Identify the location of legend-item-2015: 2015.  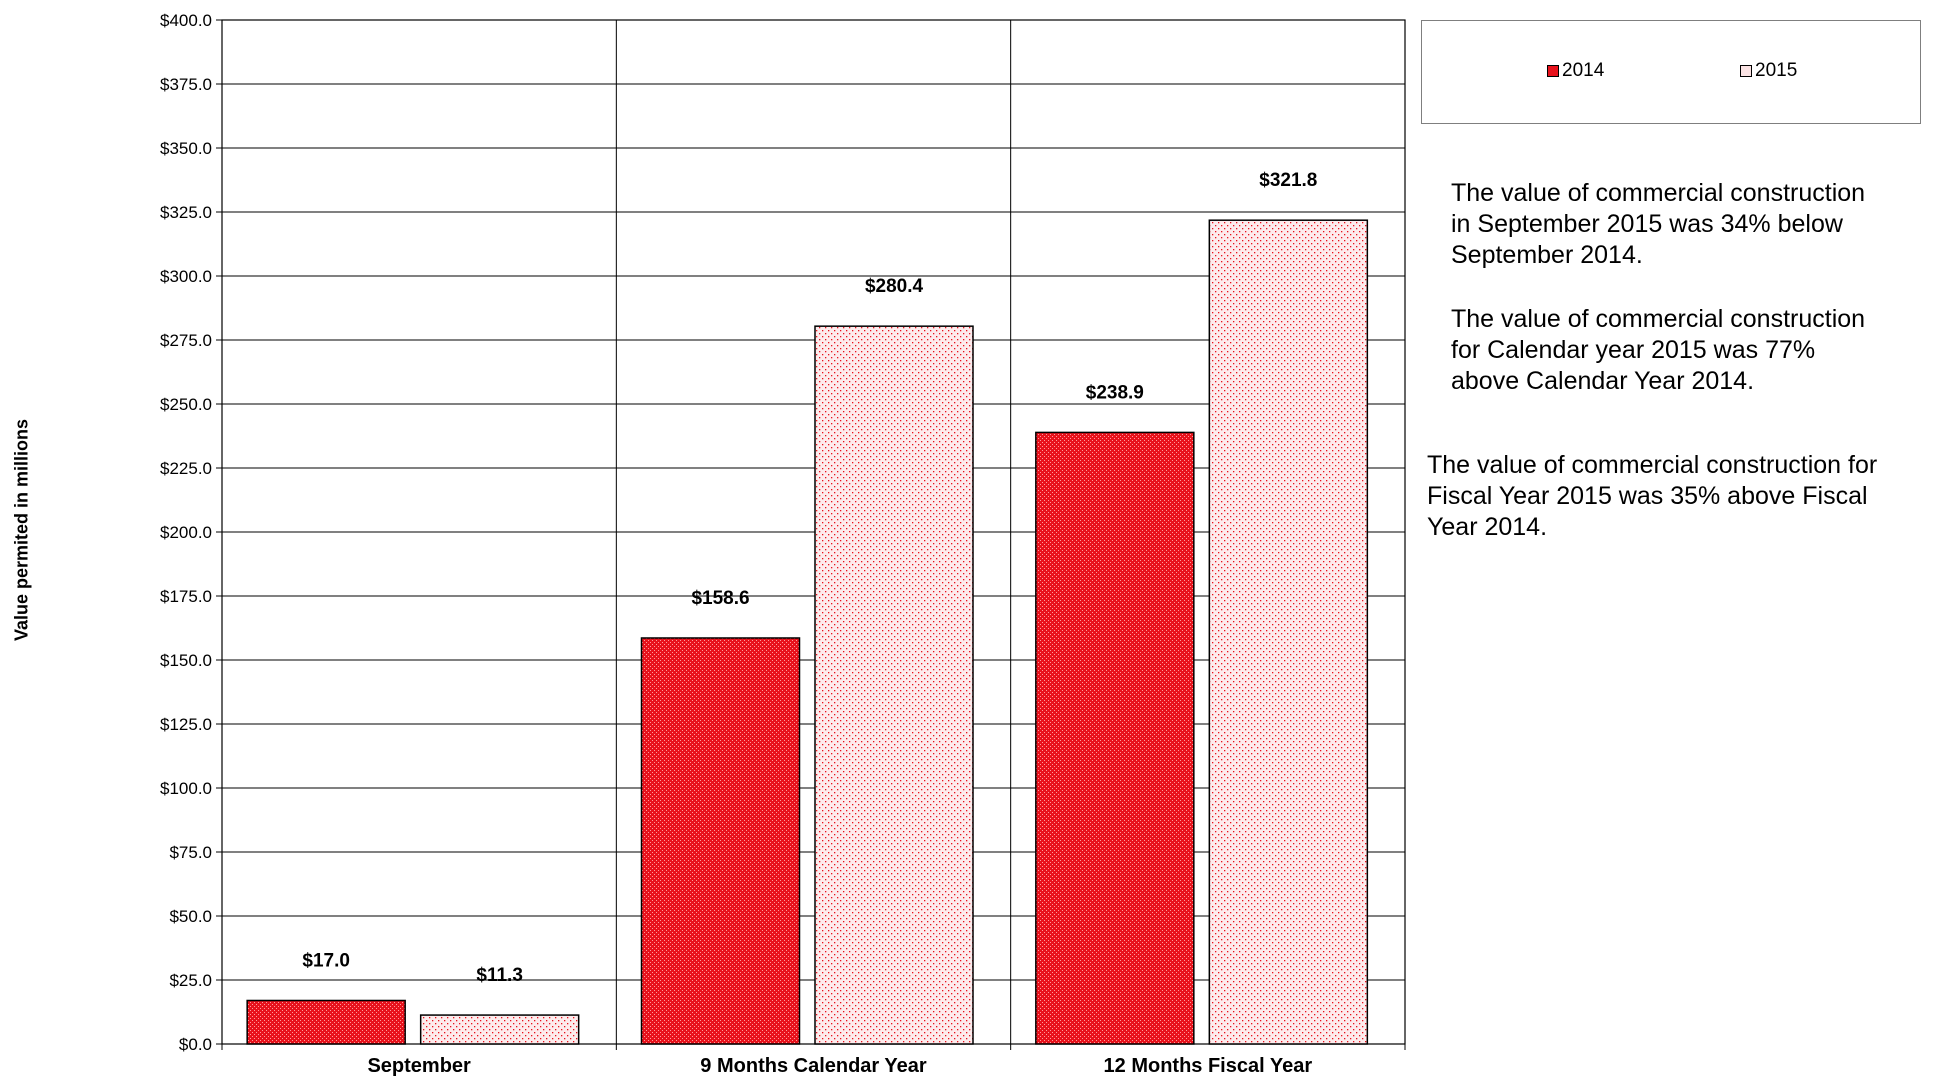
(1768, 71).